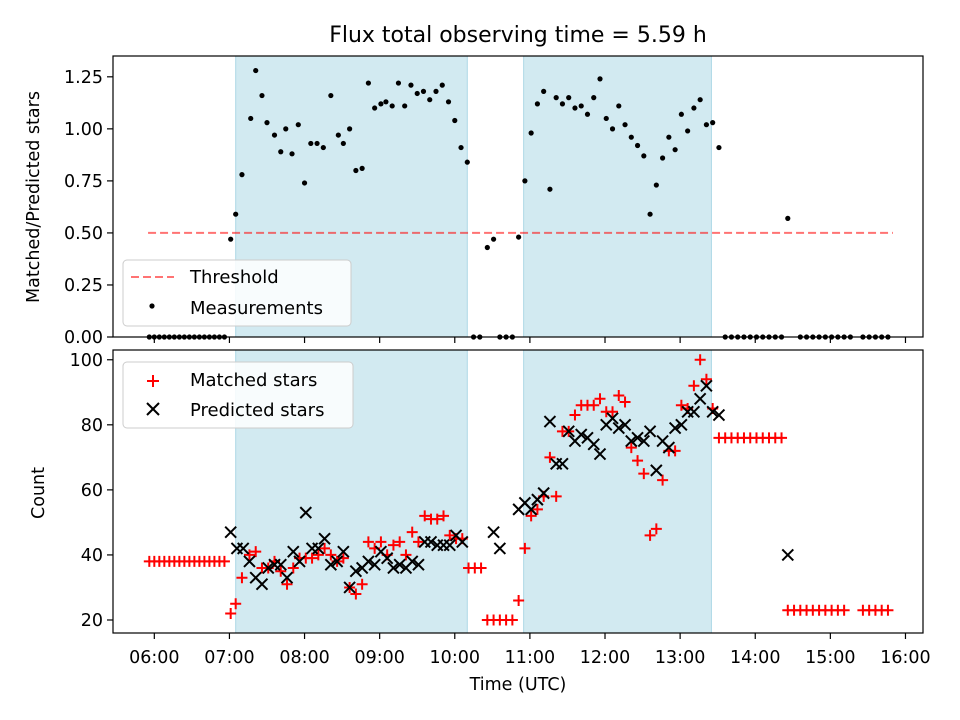 The height and width of the screenshot is (720, 960). I want to click on bottom-y-axis: 20 40 60 80 100, so click(91, 491).